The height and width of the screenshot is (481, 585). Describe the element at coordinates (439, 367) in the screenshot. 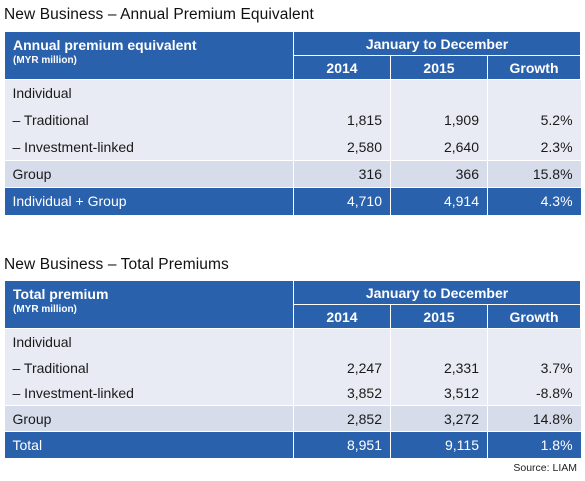

I see `cell-2015: 2,331` at that location.